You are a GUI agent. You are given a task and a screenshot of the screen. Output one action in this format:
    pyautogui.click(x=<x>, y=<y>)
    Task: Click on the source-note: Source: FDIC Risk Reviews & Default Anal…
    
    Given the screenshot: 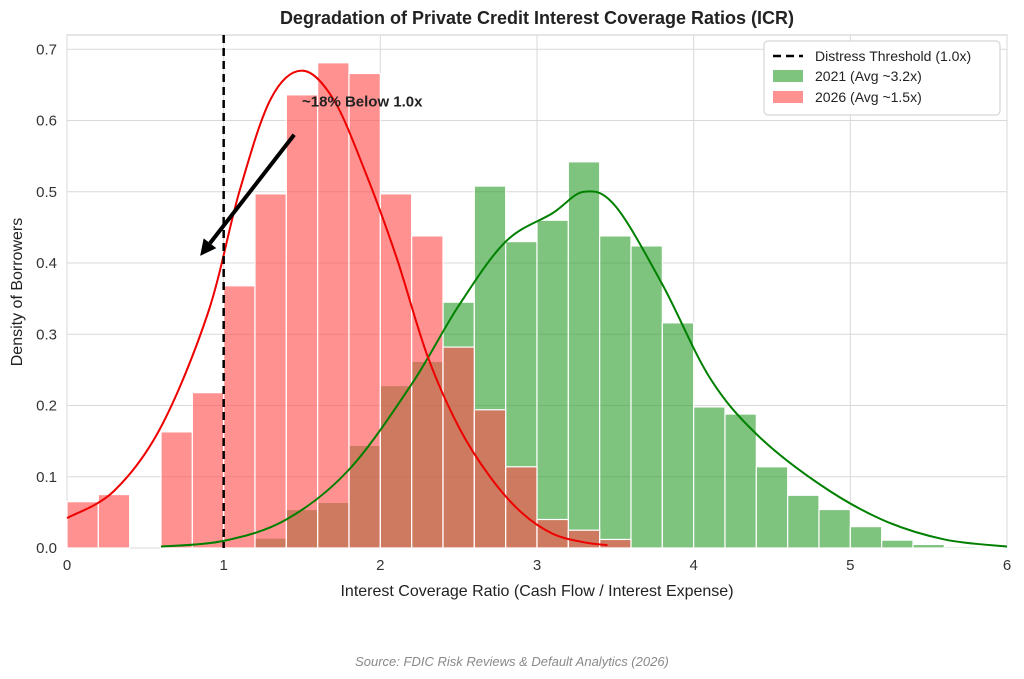 What is the action you would take?
    pyautogui.click(x=512, y=661)
    